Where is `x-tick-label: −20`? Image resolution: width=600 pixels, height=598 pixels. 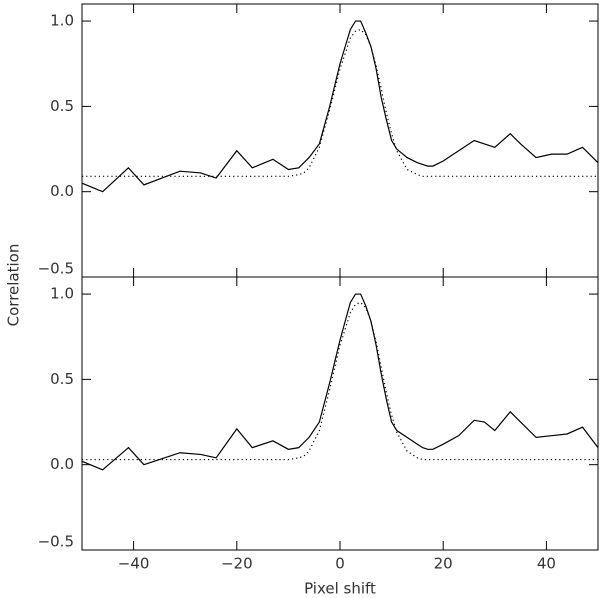
x-tick-label: −20 is located at coordinates (237, 564).